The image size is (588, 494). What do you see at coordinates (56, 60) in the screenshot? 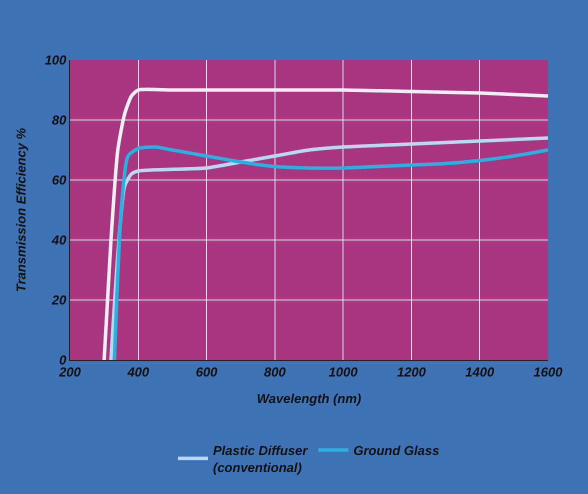
I see `y-tick-label: 100` at bounding box center [56, 60].